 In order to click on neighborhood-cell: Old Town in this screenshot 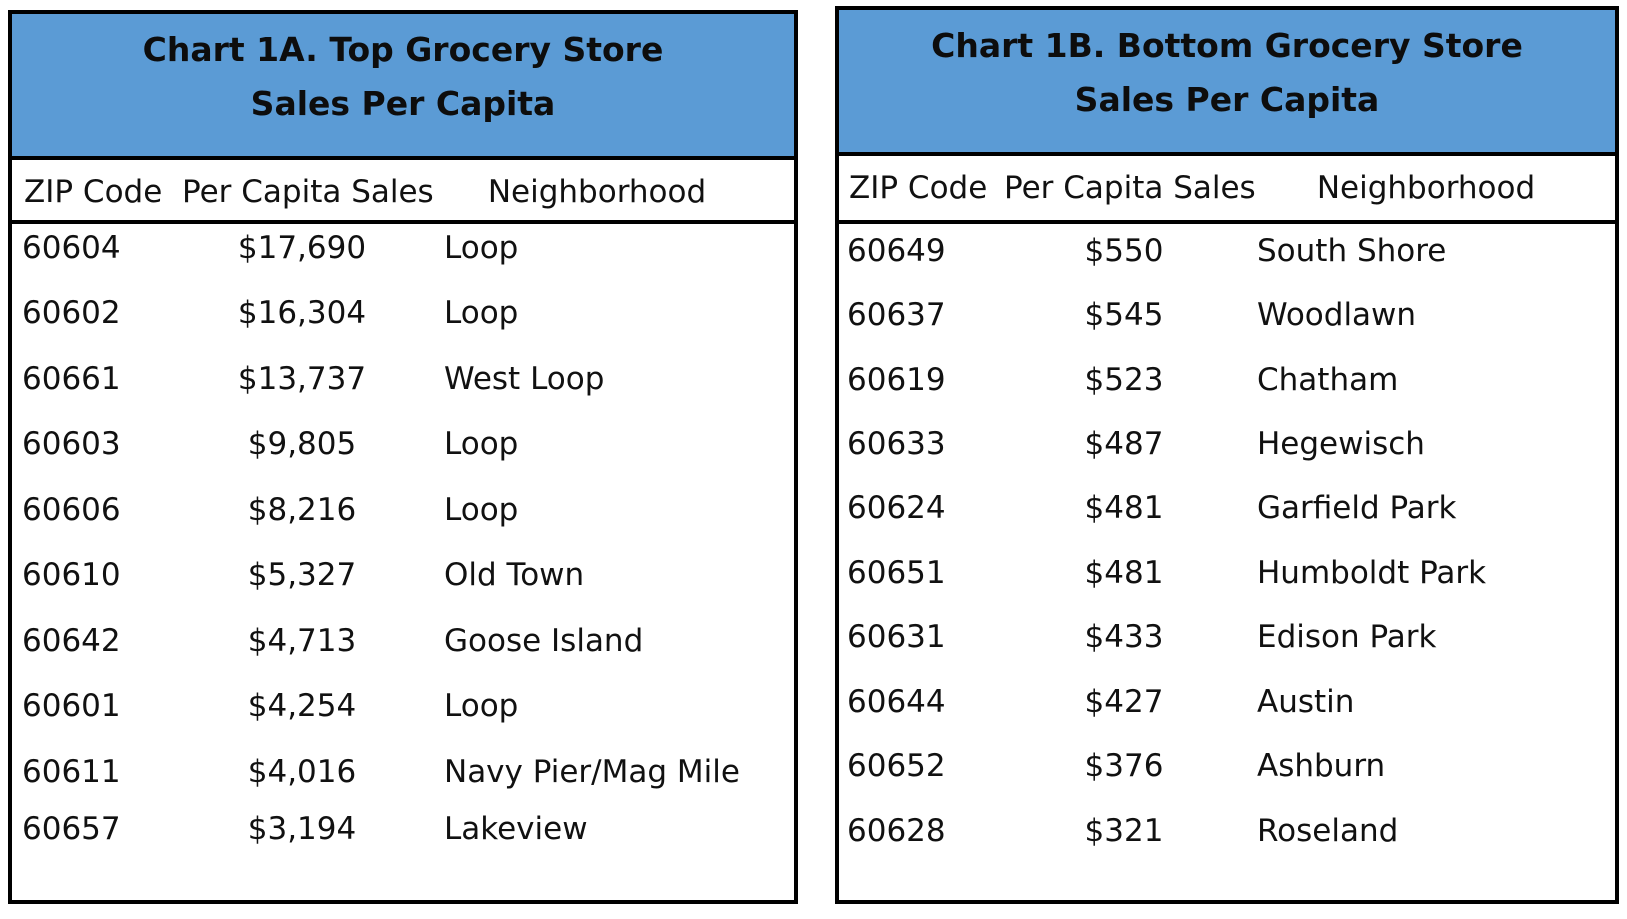, I will do `click(514, 575)`.